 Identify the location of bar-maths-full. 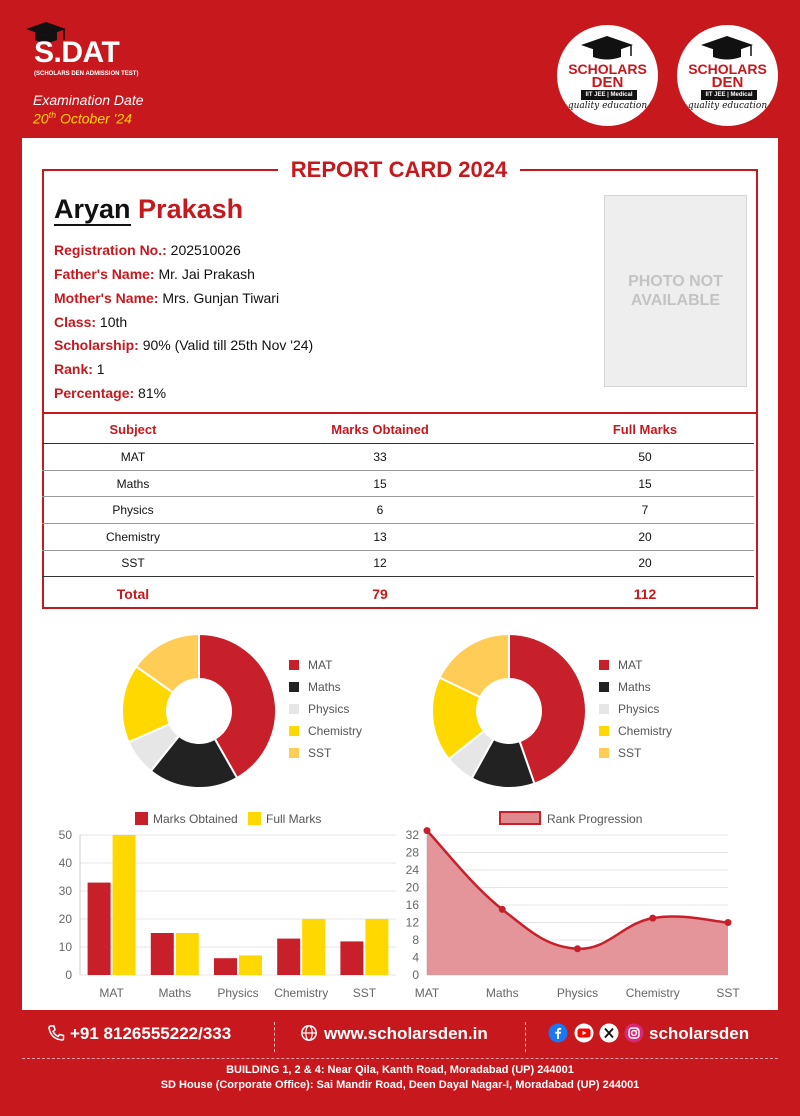
(187, 954).